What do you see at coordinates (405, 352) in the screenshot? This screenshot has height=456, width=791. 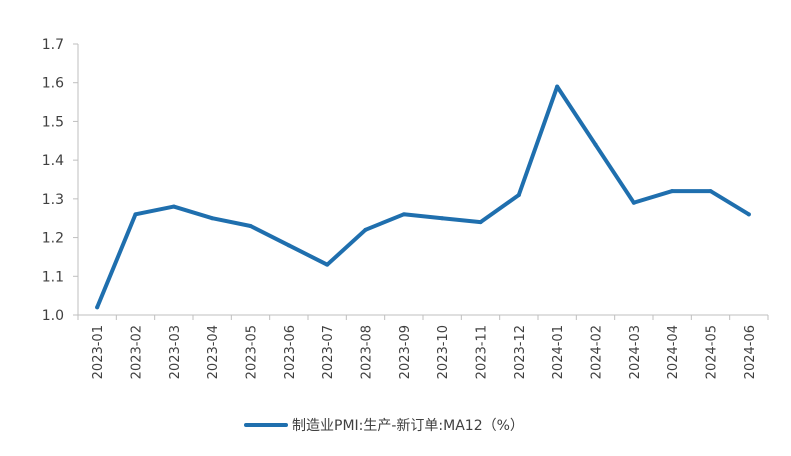 I see `x-tick-label: 2023-09` at bounding box center [405, 352].